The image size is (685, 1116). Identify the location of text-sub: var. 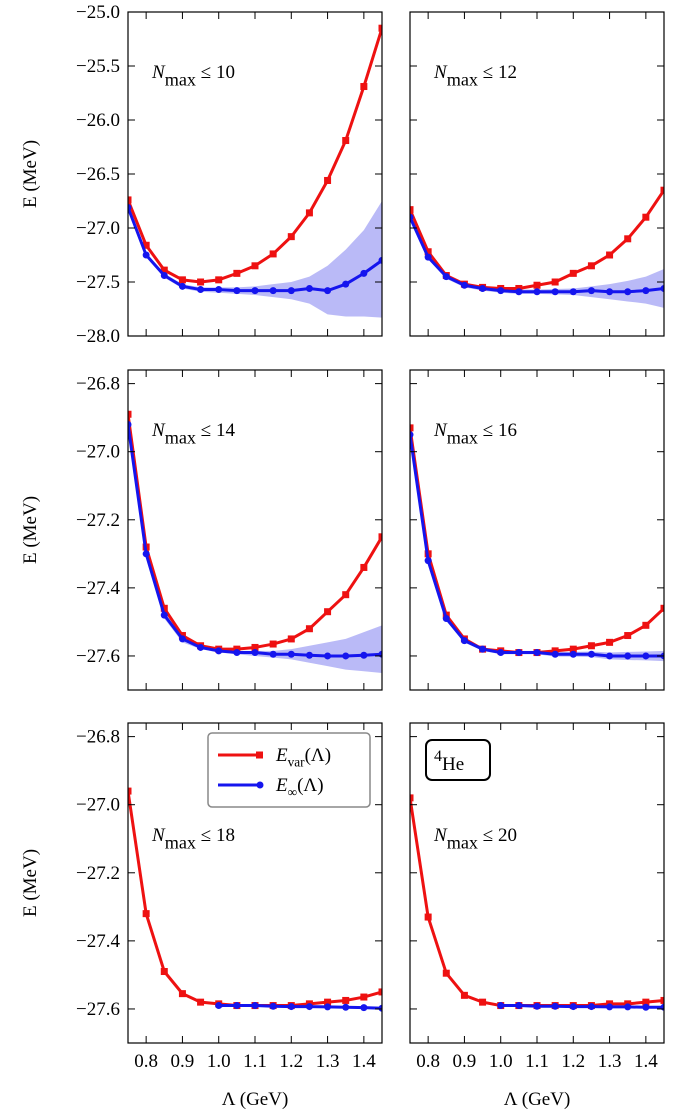
(297, 761).